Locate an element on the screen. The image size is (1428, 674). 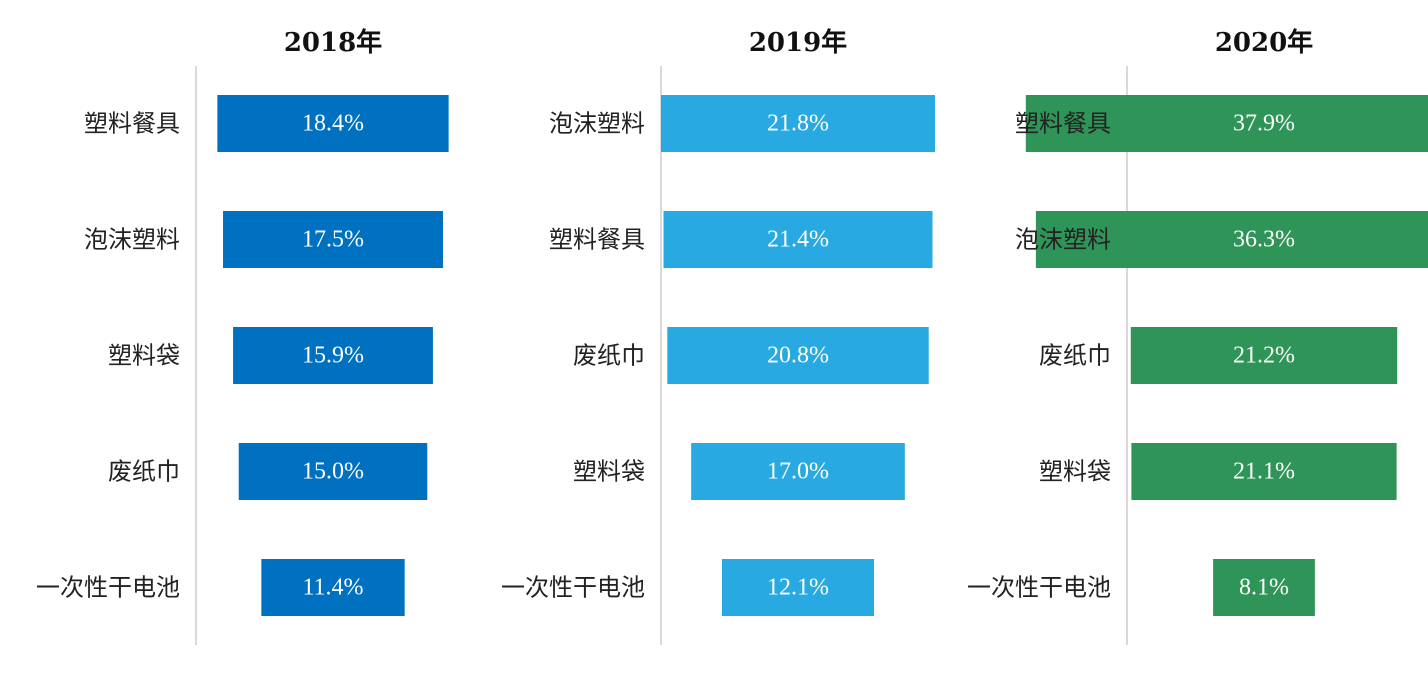
value-label: 21.8% is located at coordinates (798, 124).